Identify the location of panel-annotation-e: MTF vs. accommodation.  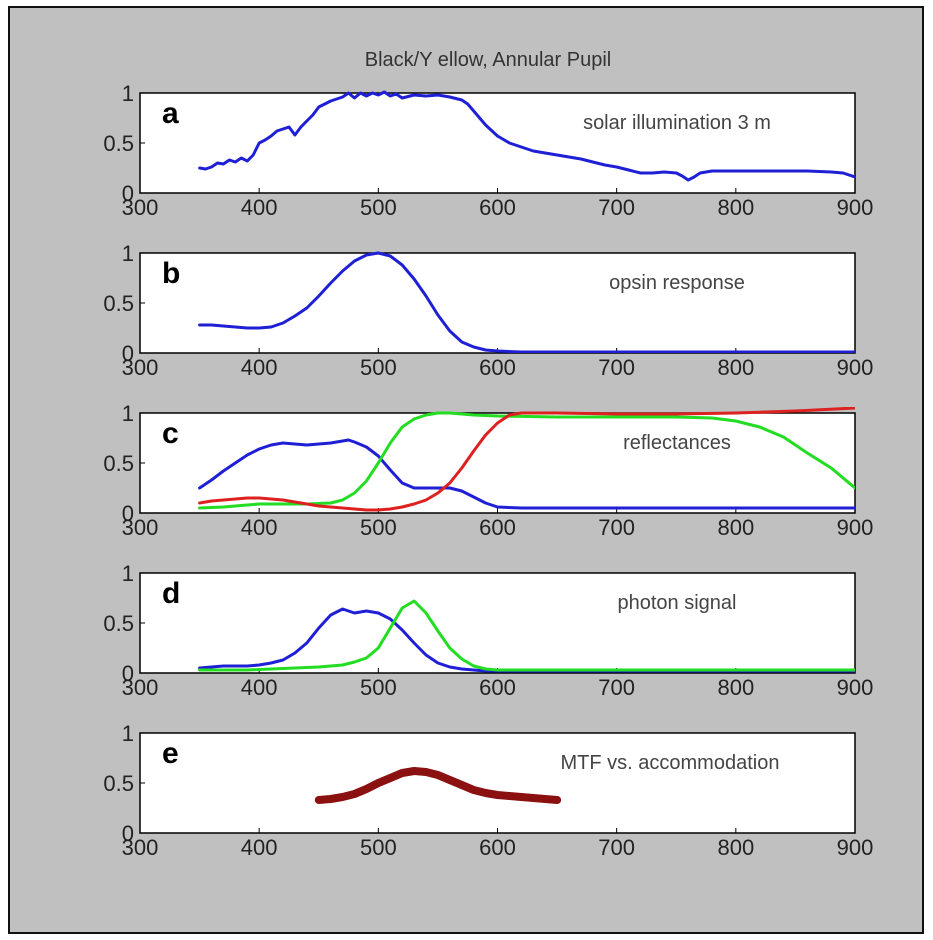
(670, 763).